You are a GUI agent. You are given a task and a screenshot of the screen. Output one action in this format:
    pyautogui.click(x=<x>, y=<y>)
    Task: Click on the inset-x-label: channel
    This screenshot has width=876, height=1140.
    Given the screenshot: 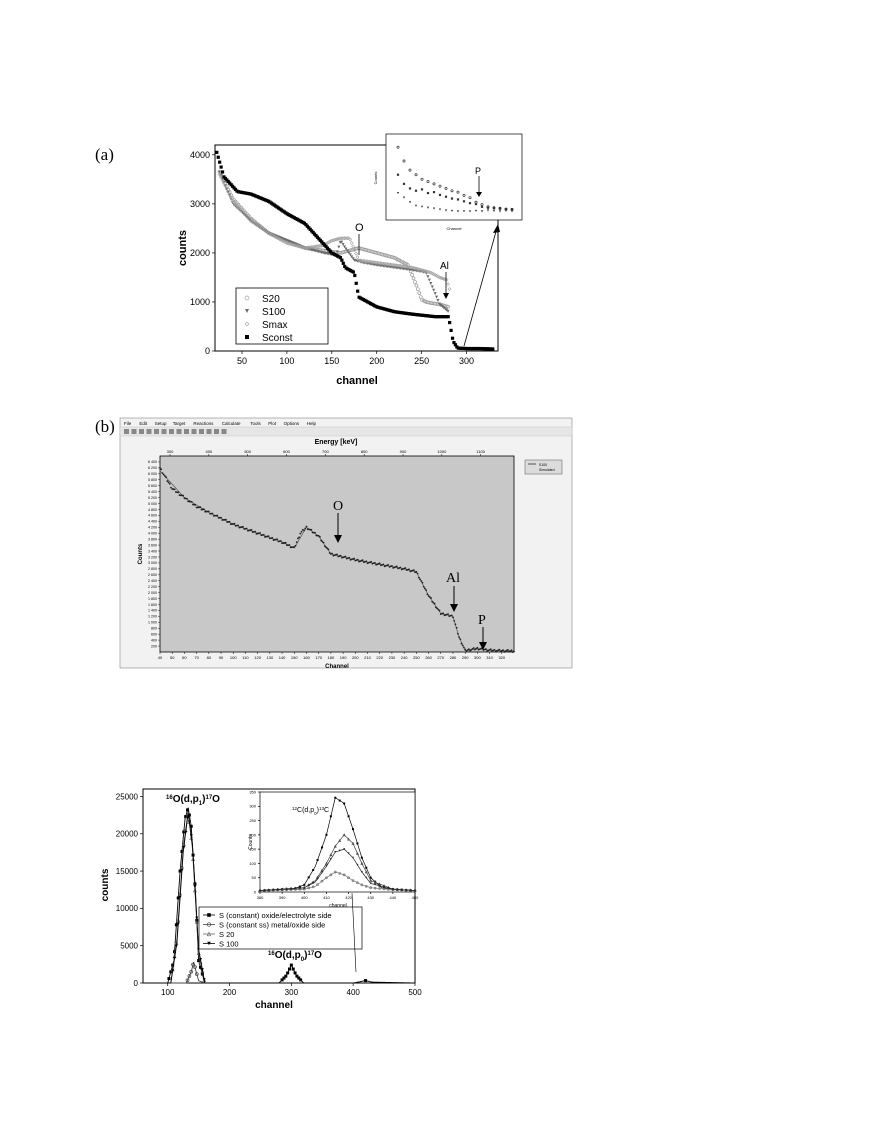 What is the action you would take?
    pyautogui.click(x=338, y=906)
    